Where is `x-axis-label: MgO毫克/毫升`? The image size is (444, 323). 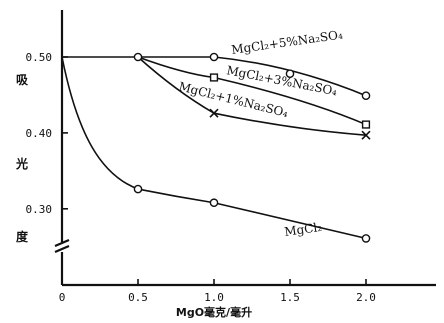
x-axis-label: MgO毫克/毫升 is located at coordinates (214, 312).